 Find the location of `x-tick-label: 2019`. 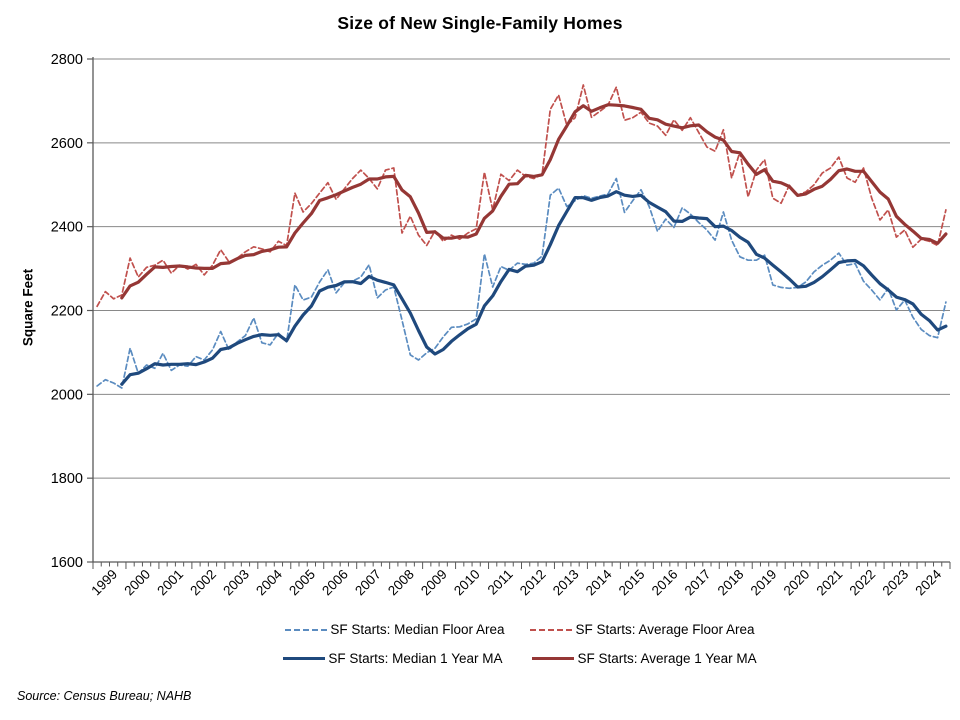

x-tick-label: 2019 is located at coordinates (764, 583).